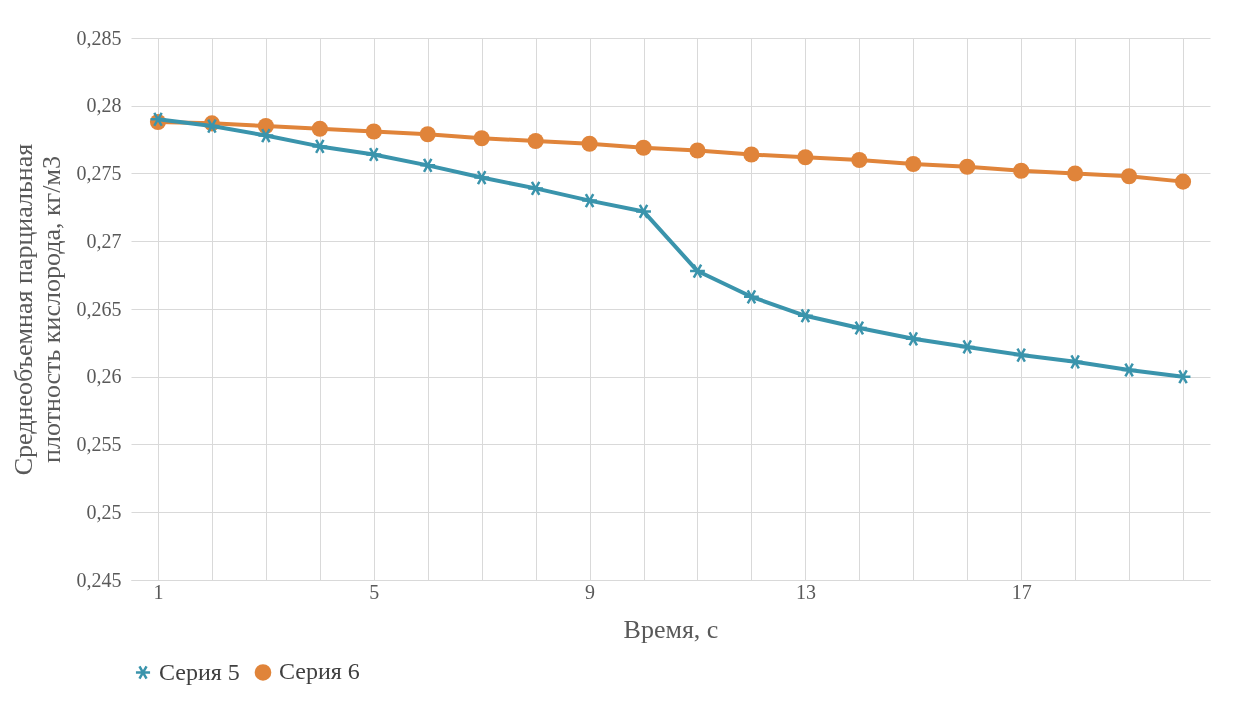 The height and width of the screenshot is (725, 1242). Describe the element at coordinates (104, 105) in the screenshot. I see `y-tick-label: 0,28` at that location.